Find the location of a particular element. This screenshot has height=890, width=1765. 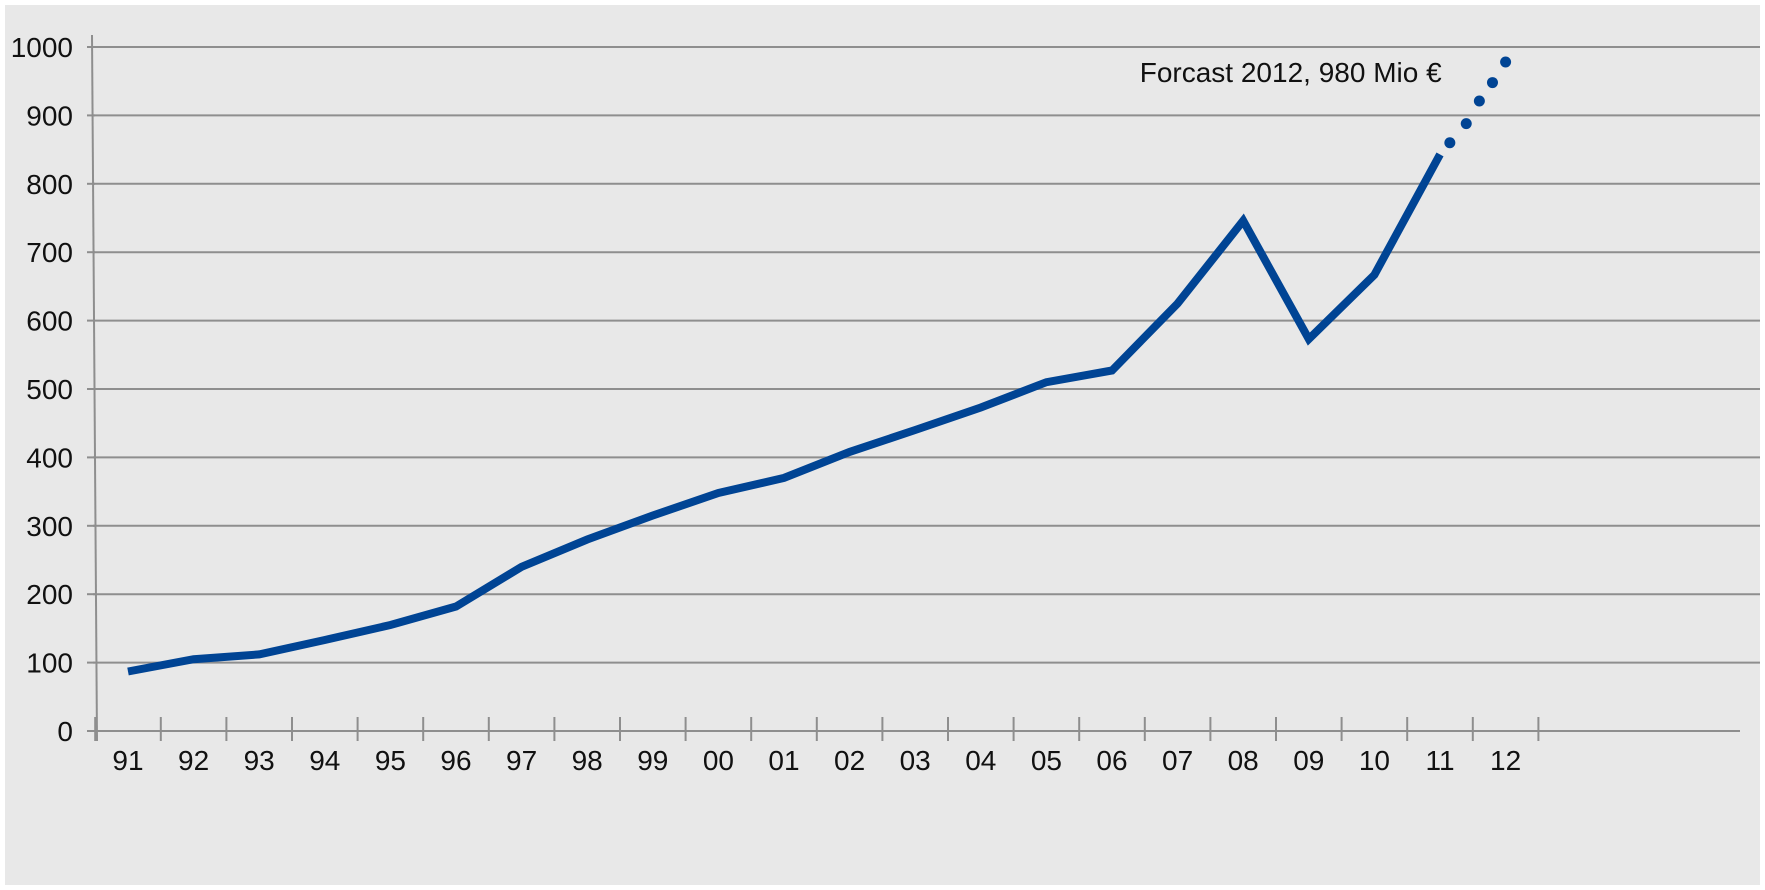

y-tick-labels: 0 100 200 300 400 500 600 700 800 900 1000 is located at coordinates (42, 389).